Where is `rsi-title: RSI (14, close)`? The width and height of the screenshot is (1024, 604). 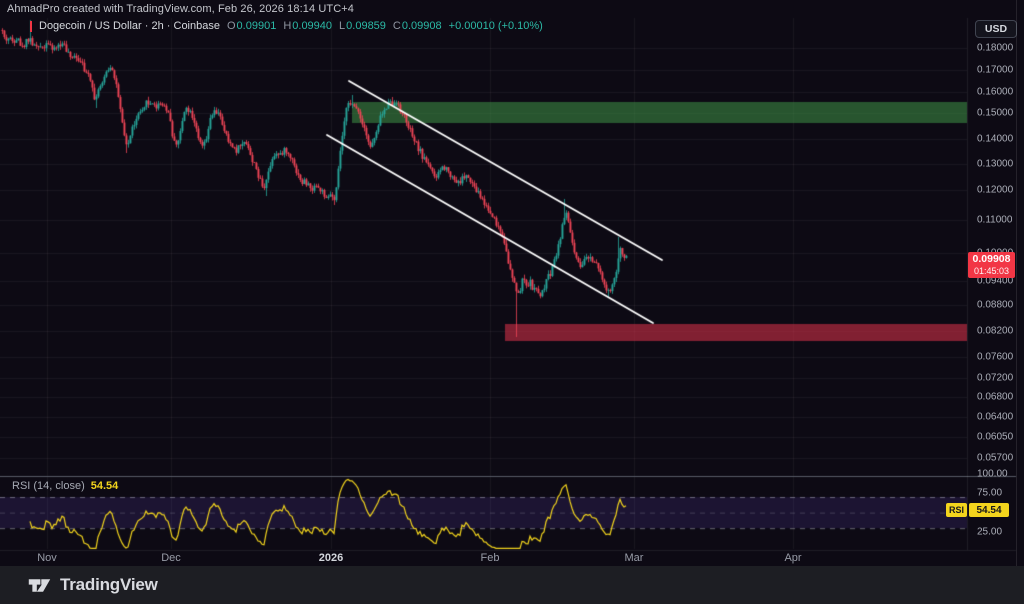
rsi-title: RSI (14, close) is located at coordinates (48, 486).